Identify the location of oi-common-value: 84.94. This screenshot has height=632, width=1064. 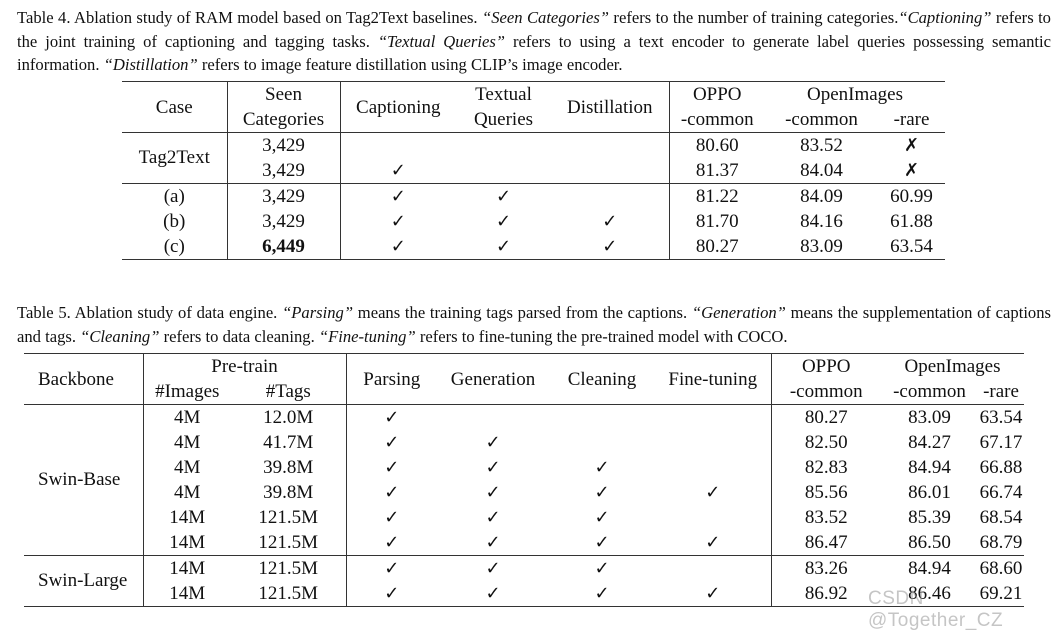
(929, 568).